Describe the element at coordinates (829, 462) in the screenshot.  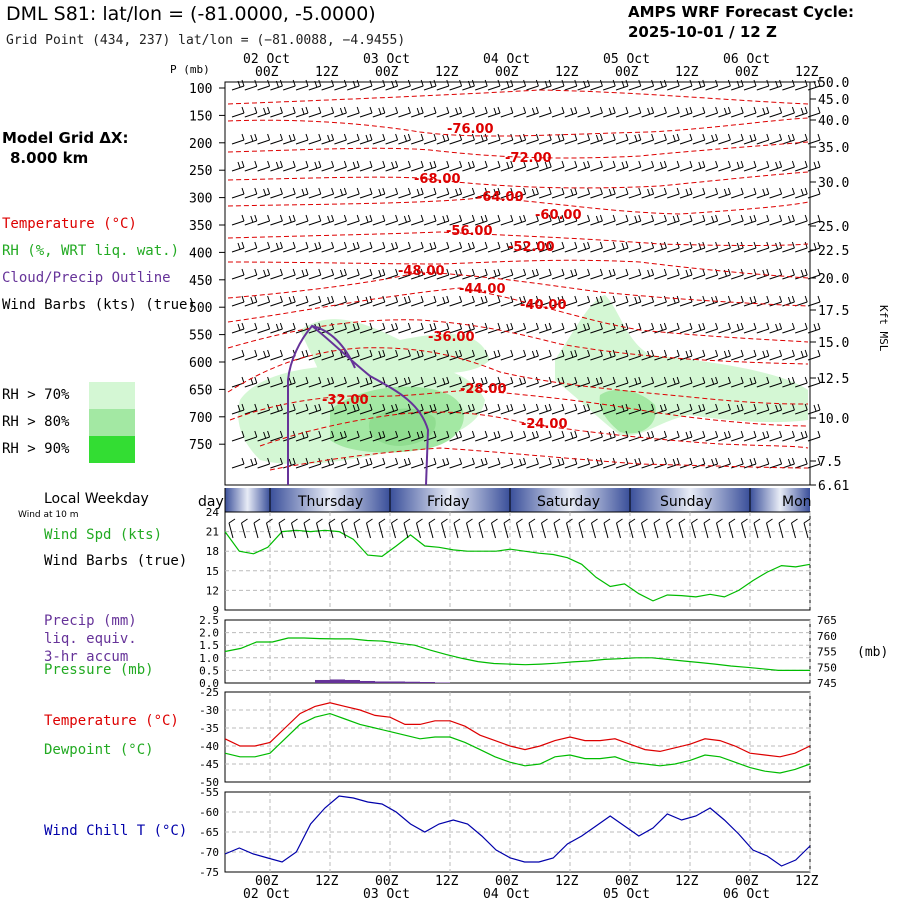
I see `altitude-tick-label: 7.5` at that location.